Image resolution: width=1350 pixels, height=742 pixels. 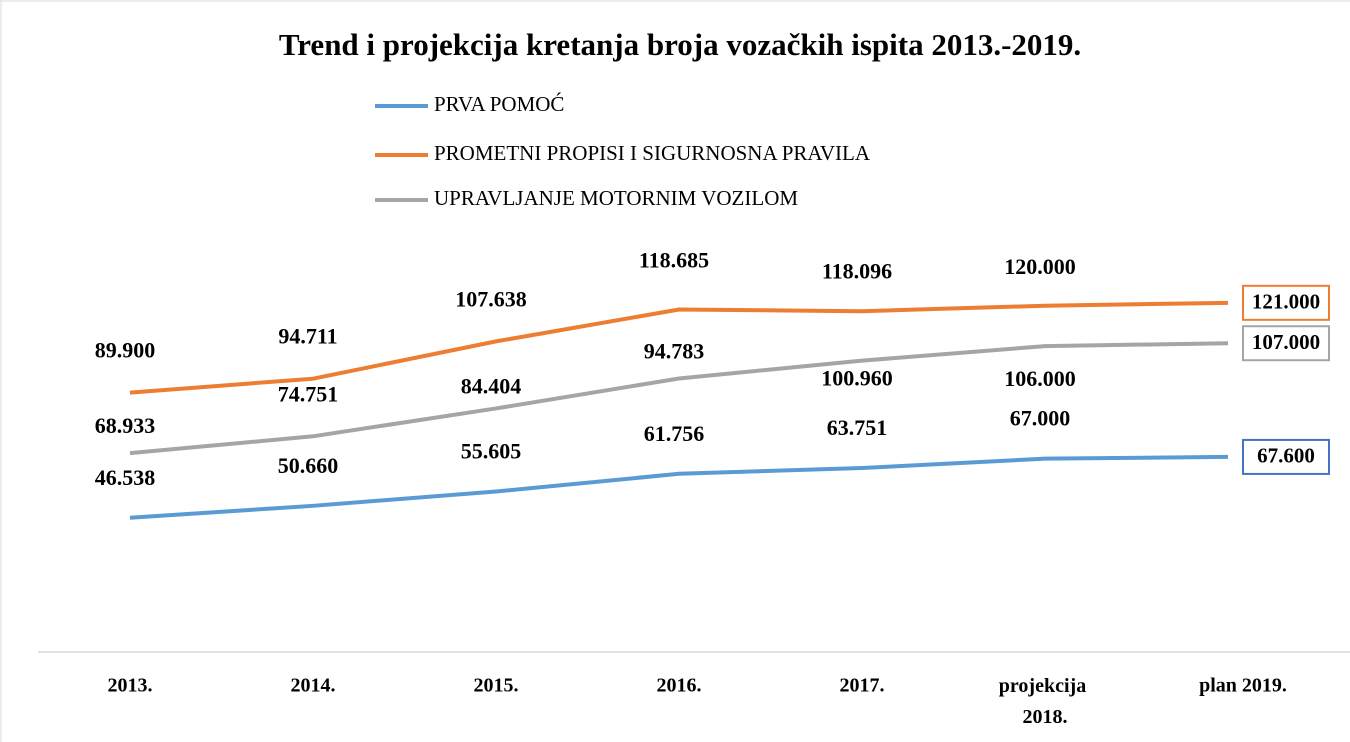 What do you see at coordinates (674, 351) in the screenshot?
I see `value-label: 94.783` at bounding box center [674, 351].